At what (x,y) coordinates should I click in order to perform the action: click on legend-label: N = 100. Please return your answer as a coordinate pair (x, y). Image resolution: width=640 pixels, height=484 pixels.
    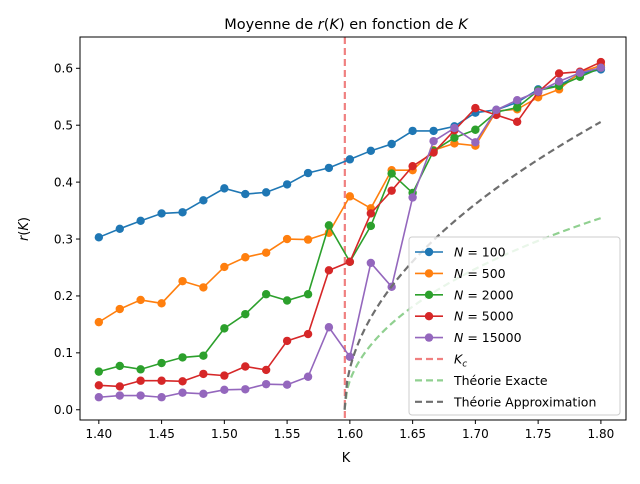
    Looking at the image, I should click on (480, 252).